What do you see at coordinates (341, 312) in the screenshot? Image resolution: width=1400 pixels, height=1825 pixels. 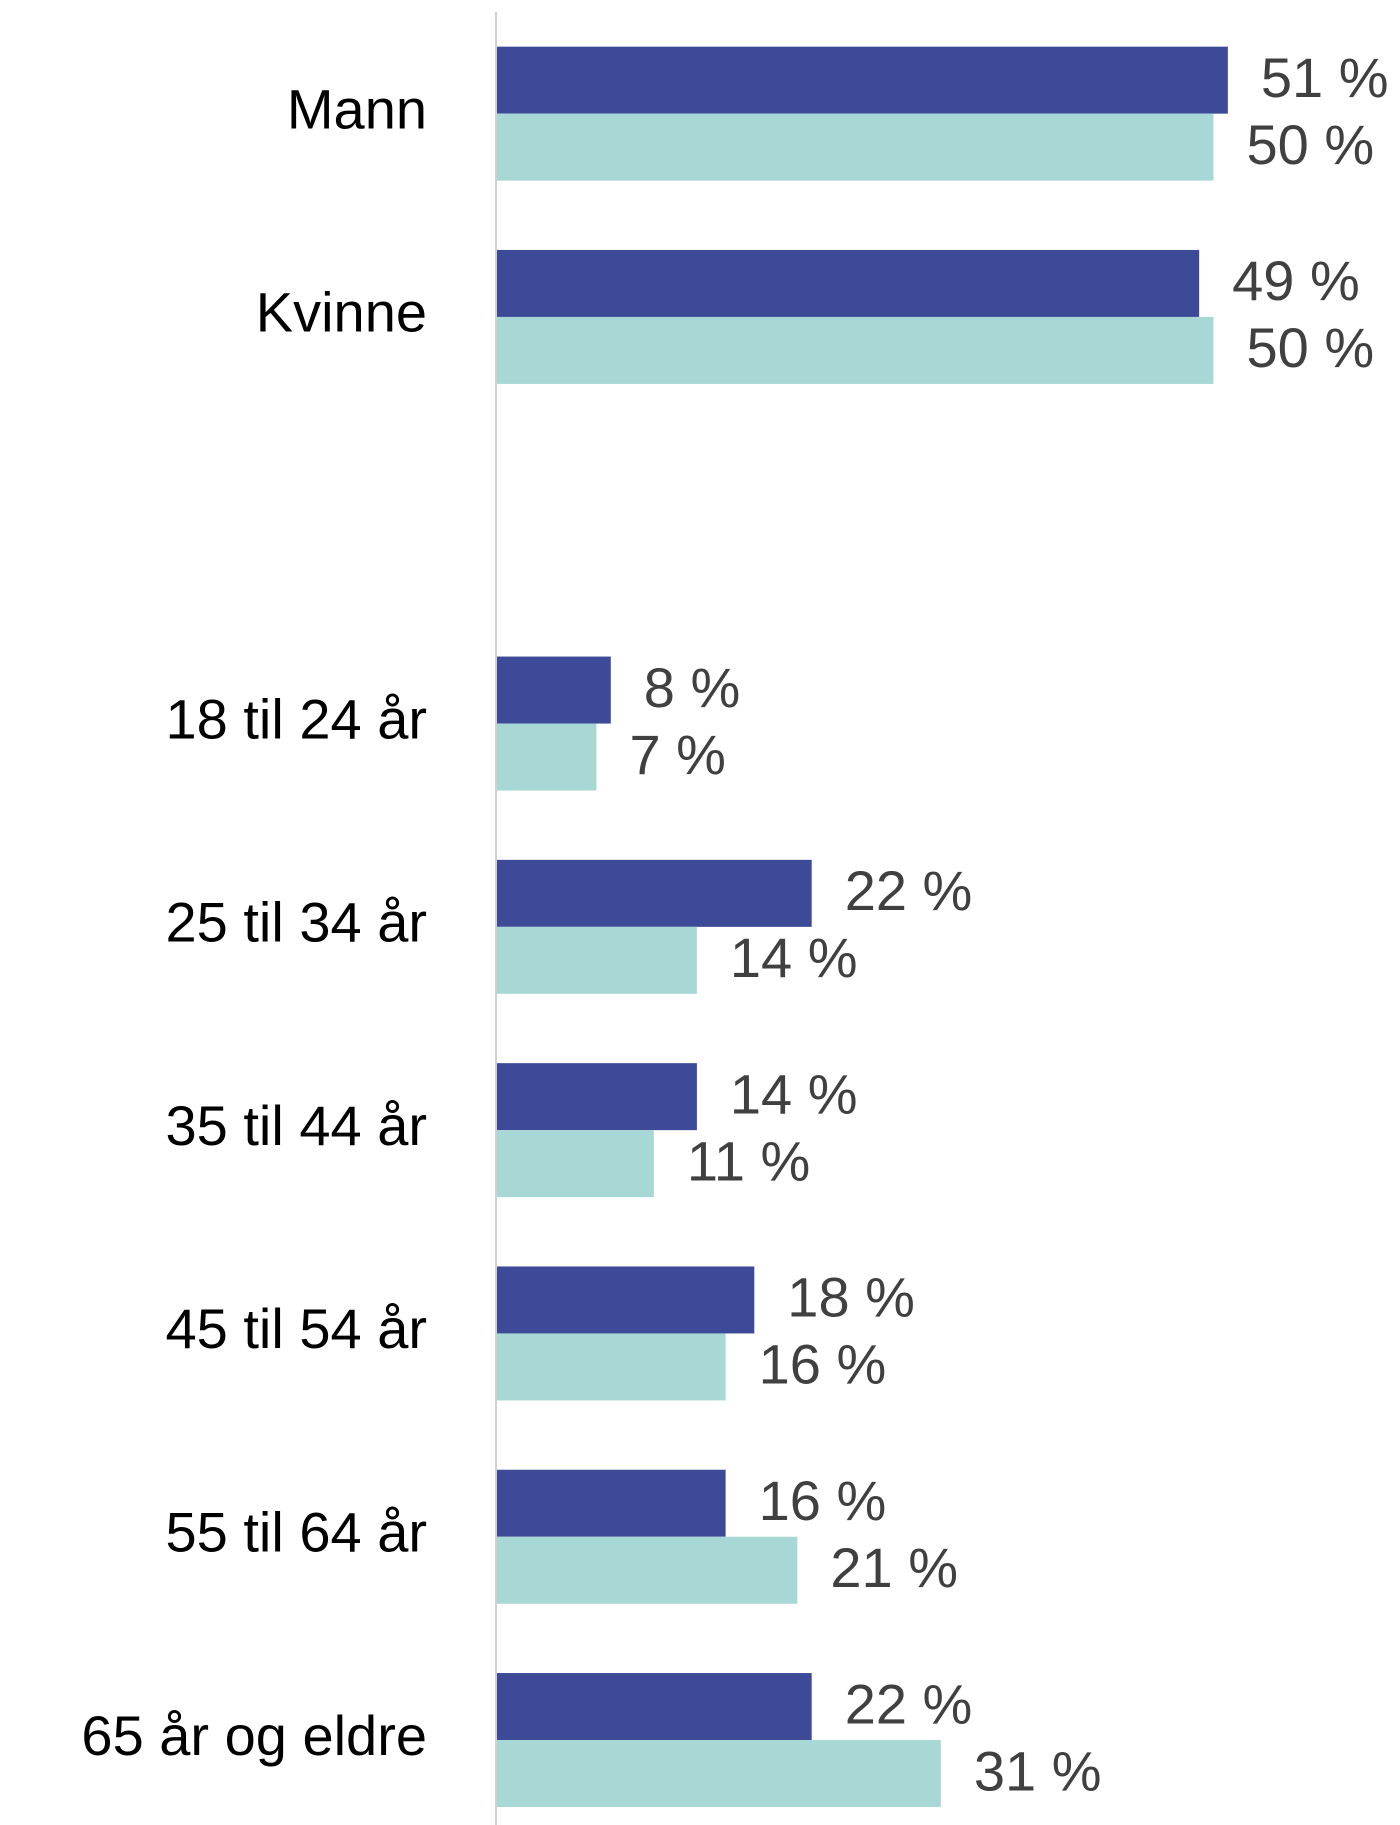 I see `y-tick-label: Kvinne` at bounding box center [341, 312].